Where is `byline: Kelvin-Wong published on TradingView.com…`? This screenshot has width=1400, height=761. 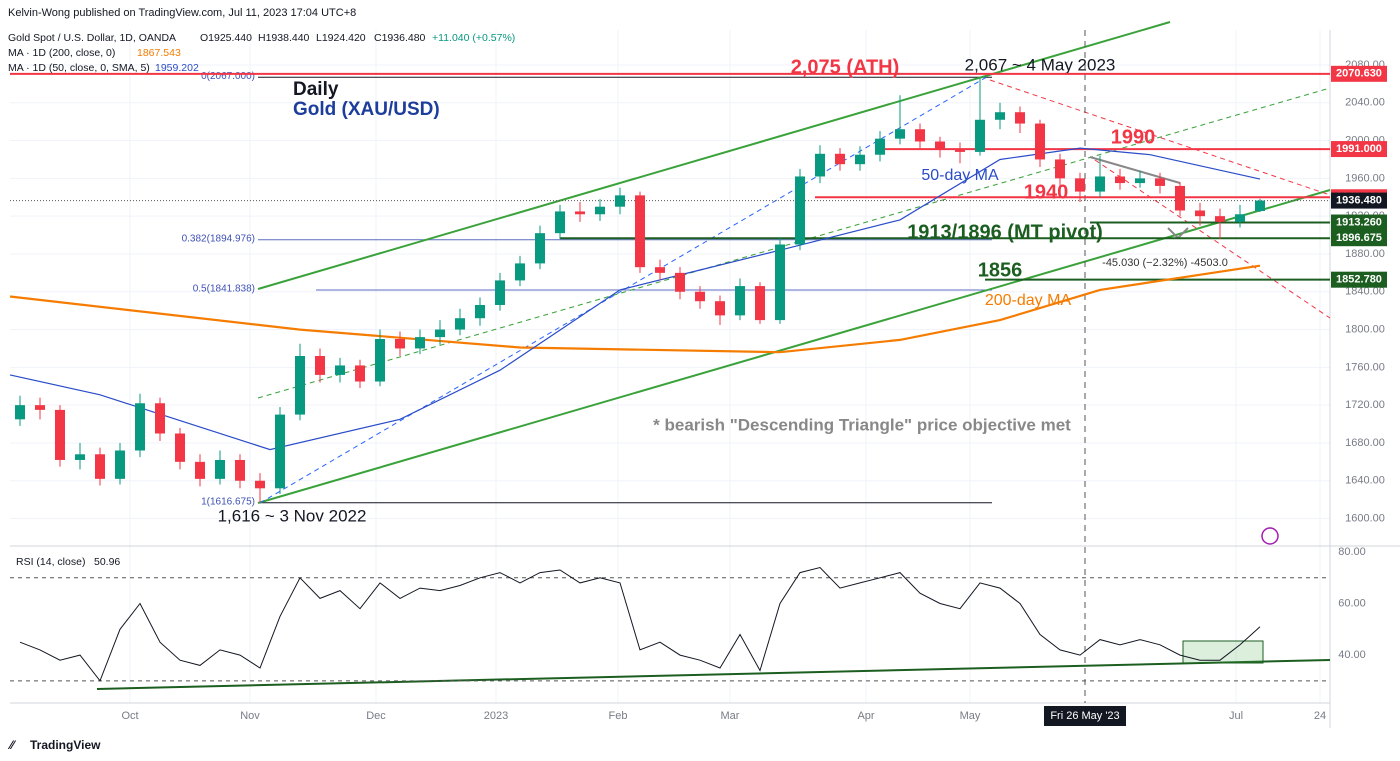
byline: Kelvin-Wong published on TradingView.com… is located at coordinates (182, 13).